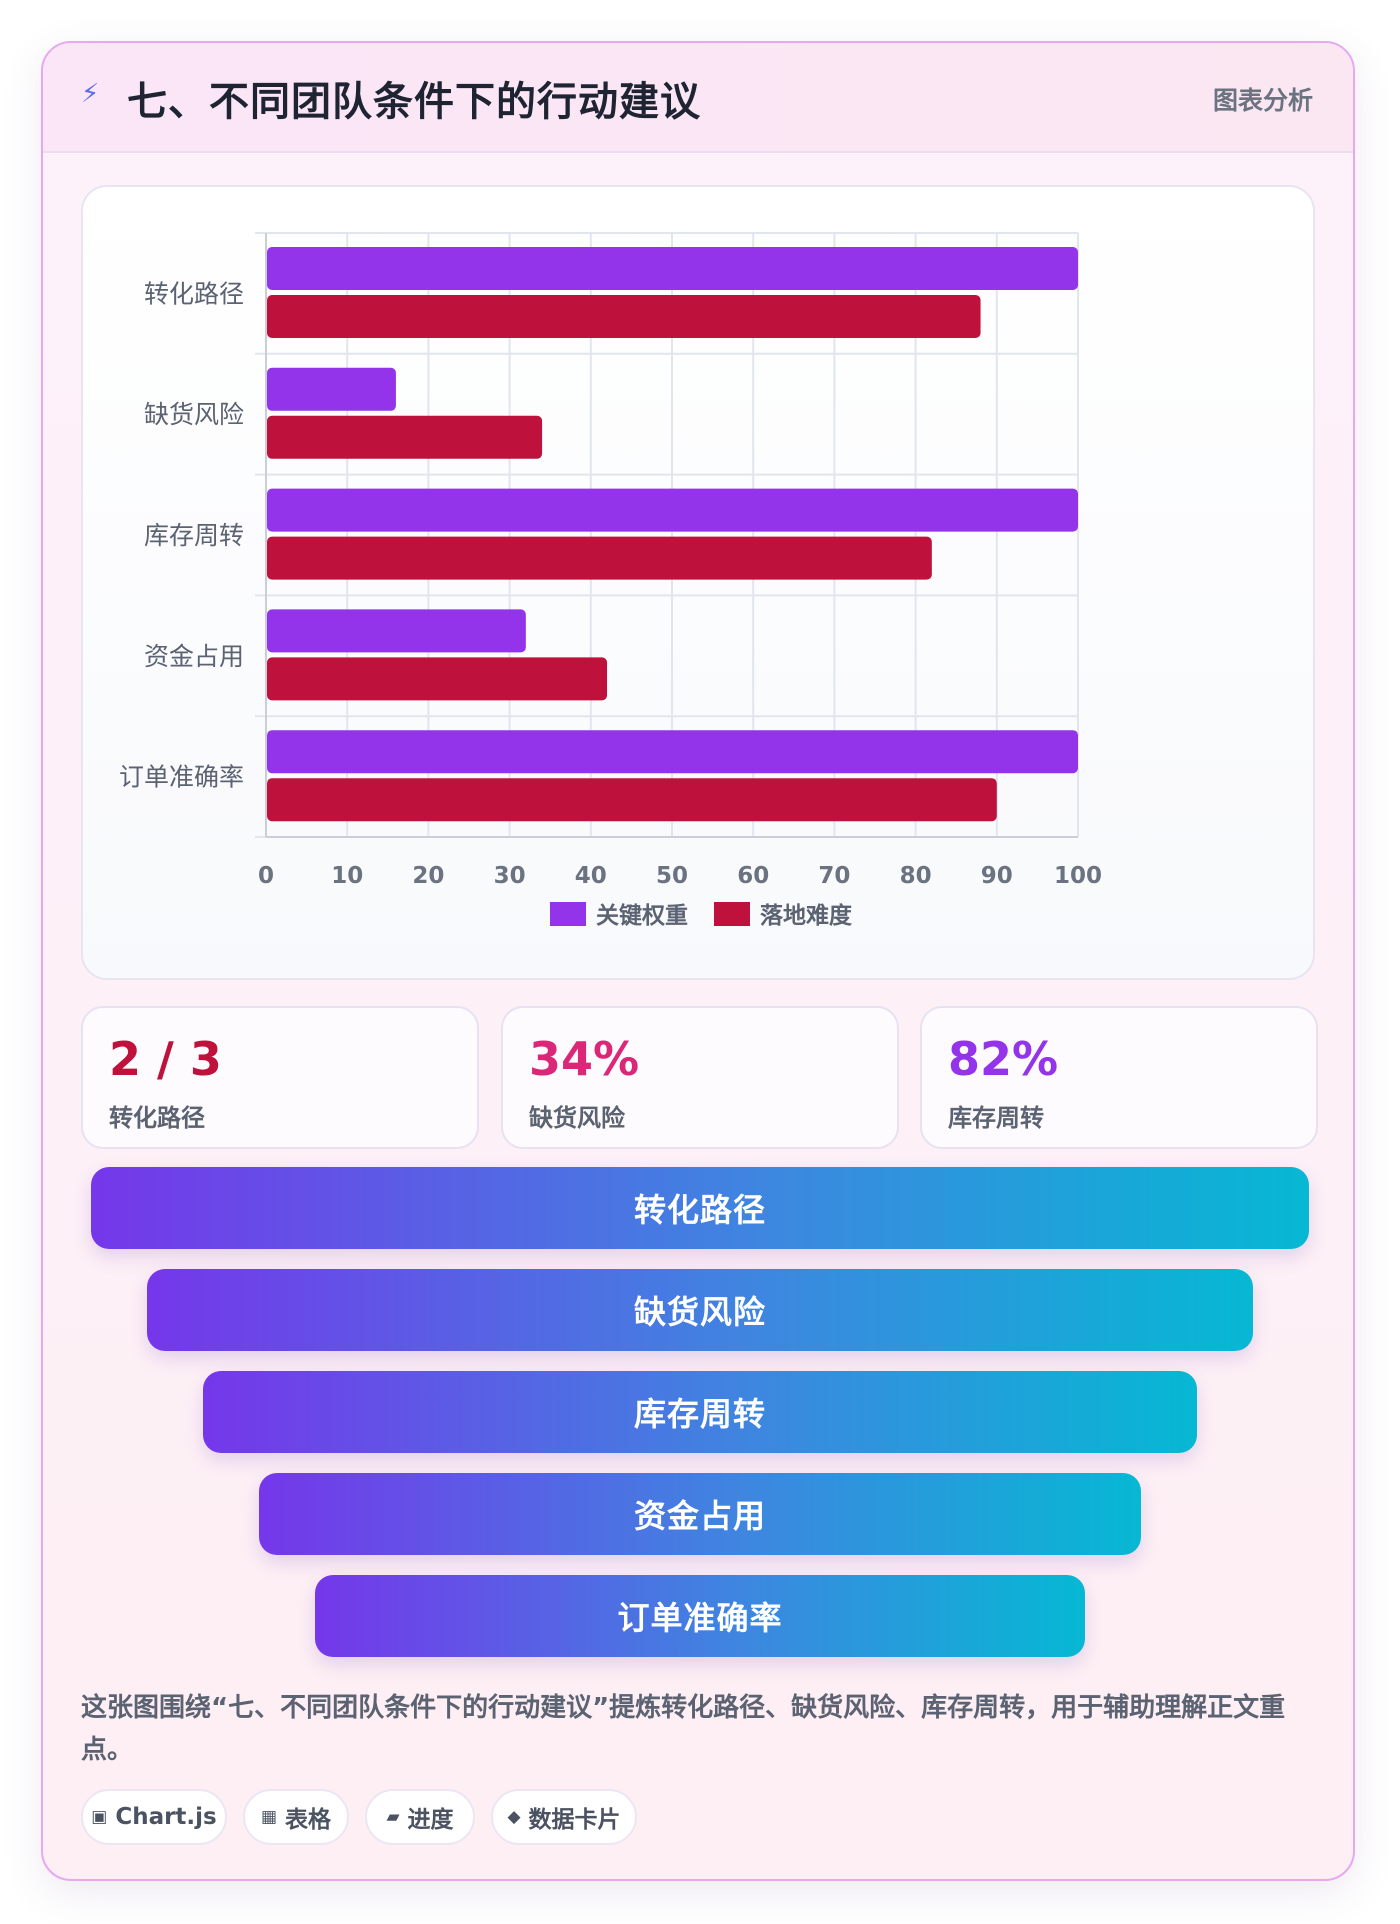 The width and height of the screenshot is (1400, 1924). I want to click on chip-label: 进度, so click(430, 1820).